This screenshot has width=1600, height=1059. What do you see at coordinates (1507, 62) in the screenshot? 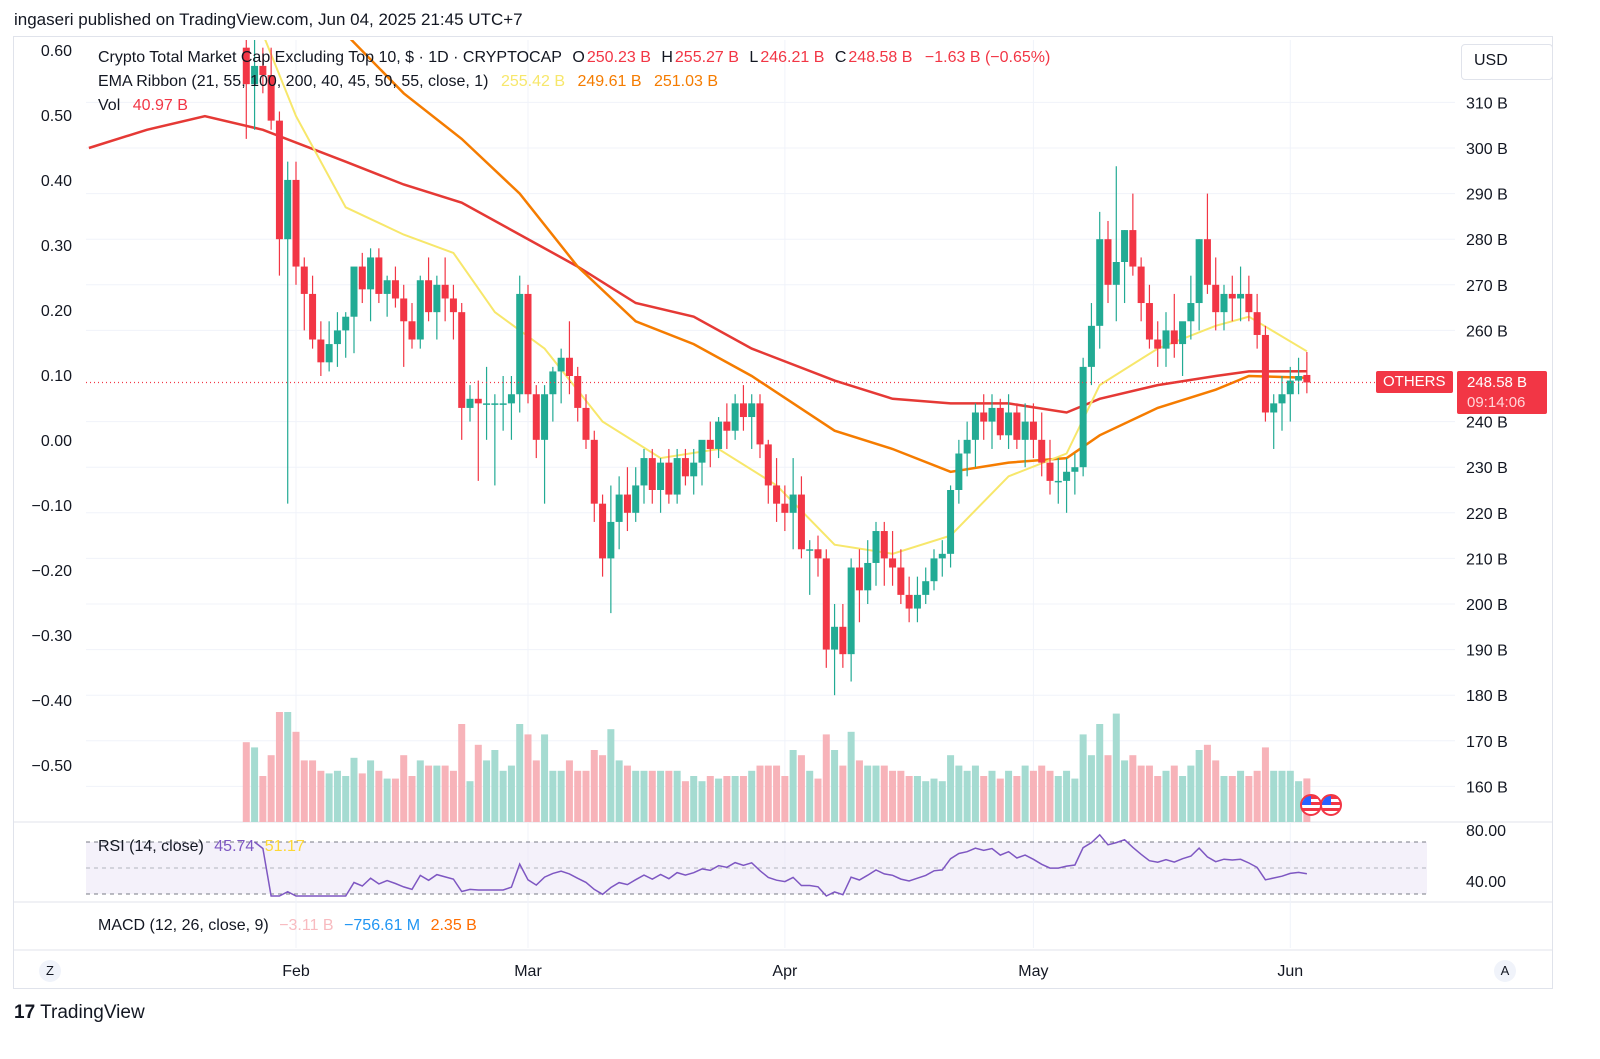
I see `currency-selector: USD` at bounding box center [1507, 62].